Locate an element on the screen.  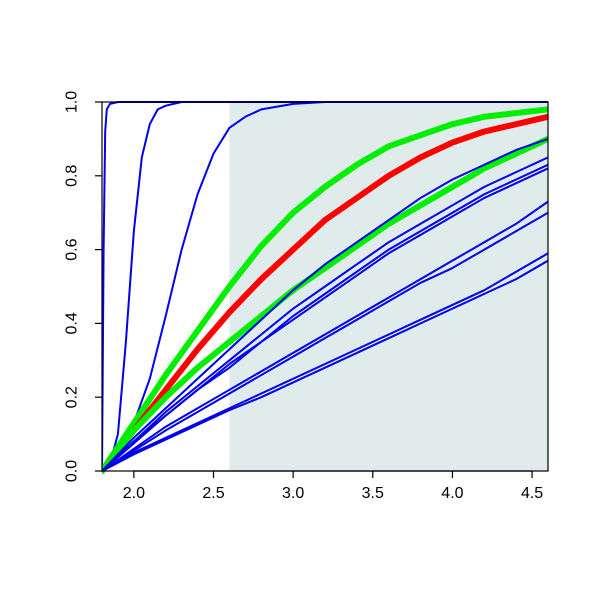
x-tick-label: 4.0 is located at coordinates (452, 493).